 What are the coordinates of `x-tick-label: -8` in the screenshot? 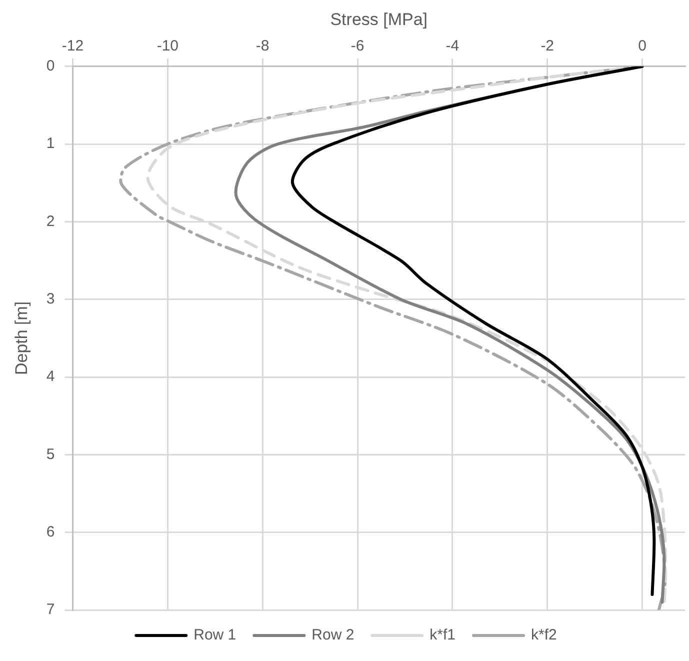 It's located at (263, 46).